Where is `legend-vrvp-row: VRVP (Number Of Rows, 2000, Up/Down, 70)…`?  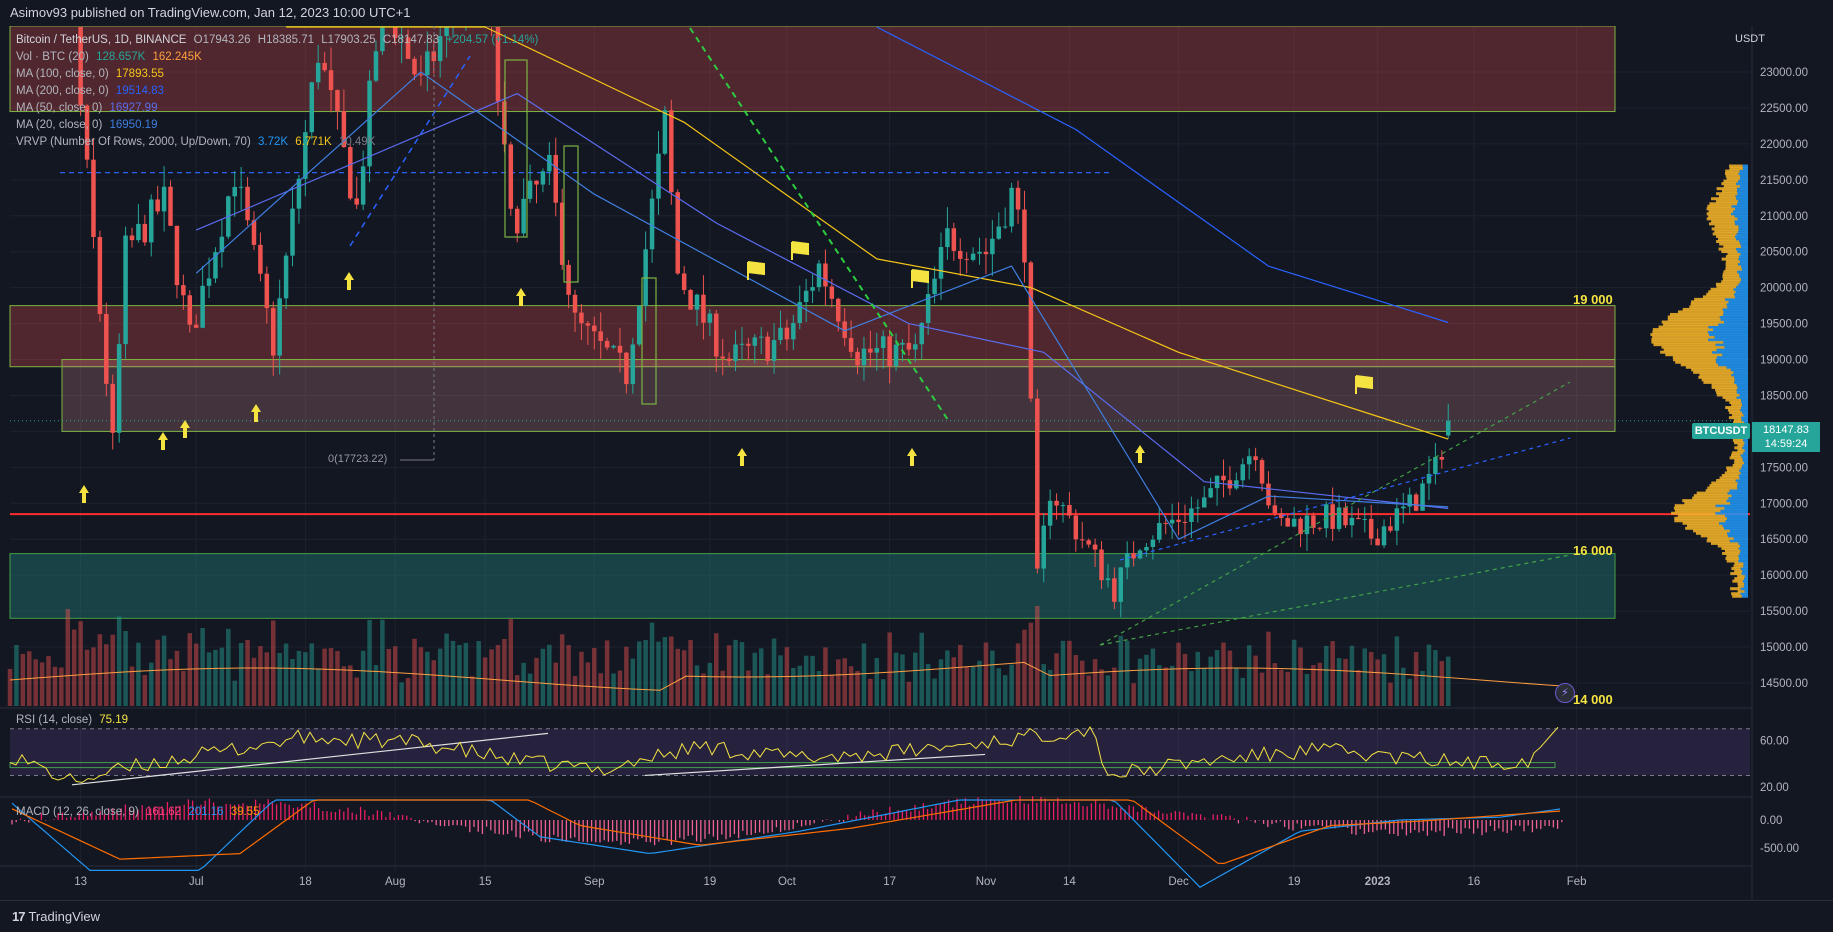 legend-vrvp-row: VRVP (Number Of Rows, 2000, Up/Down, 70)… is located at coordinates (197, 142).